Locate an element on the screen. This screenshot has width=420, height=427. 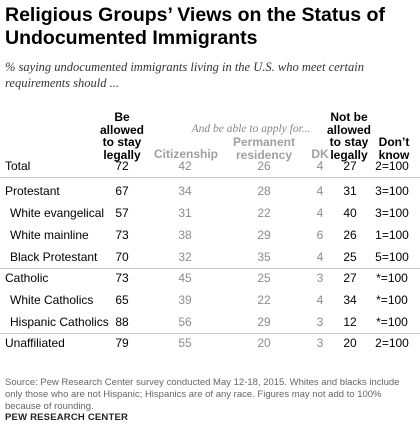
table-row: Protestant 67 34 28 4 31 3=100 is located at coordinates (210, 191).